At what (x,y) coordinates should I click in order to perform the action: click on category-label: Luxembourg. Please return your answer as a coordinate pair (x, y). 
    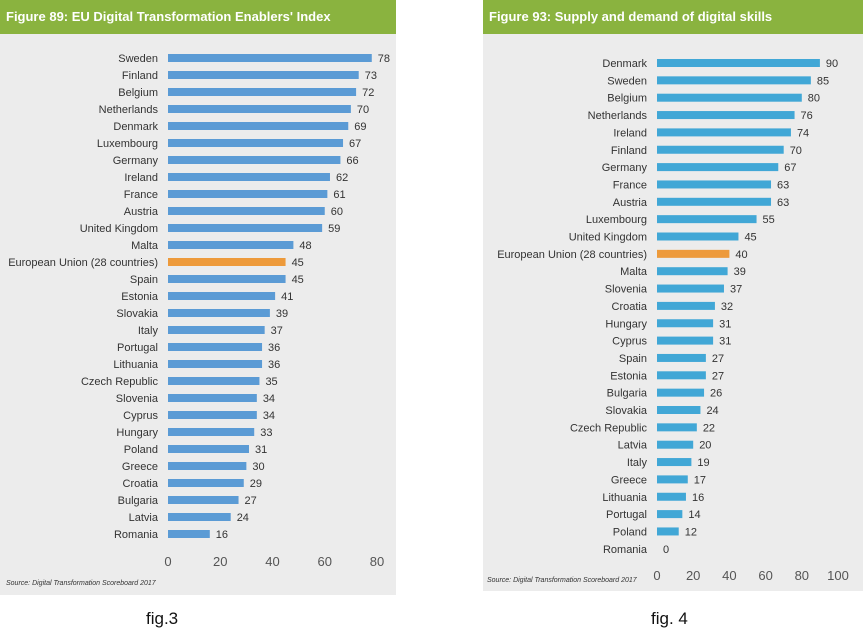
    Looking at the image, I should click on (127, 144).